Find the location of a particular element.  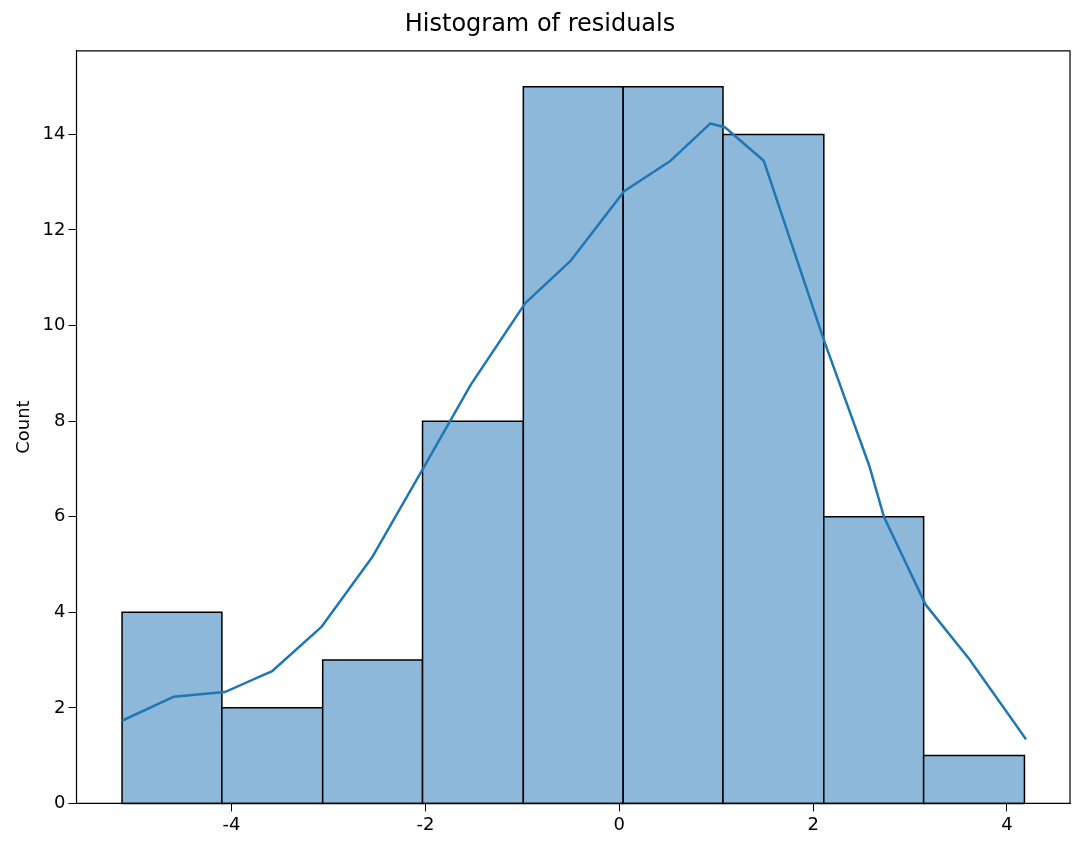

x-tick-label: 2 is located at coordinates (813, 823).